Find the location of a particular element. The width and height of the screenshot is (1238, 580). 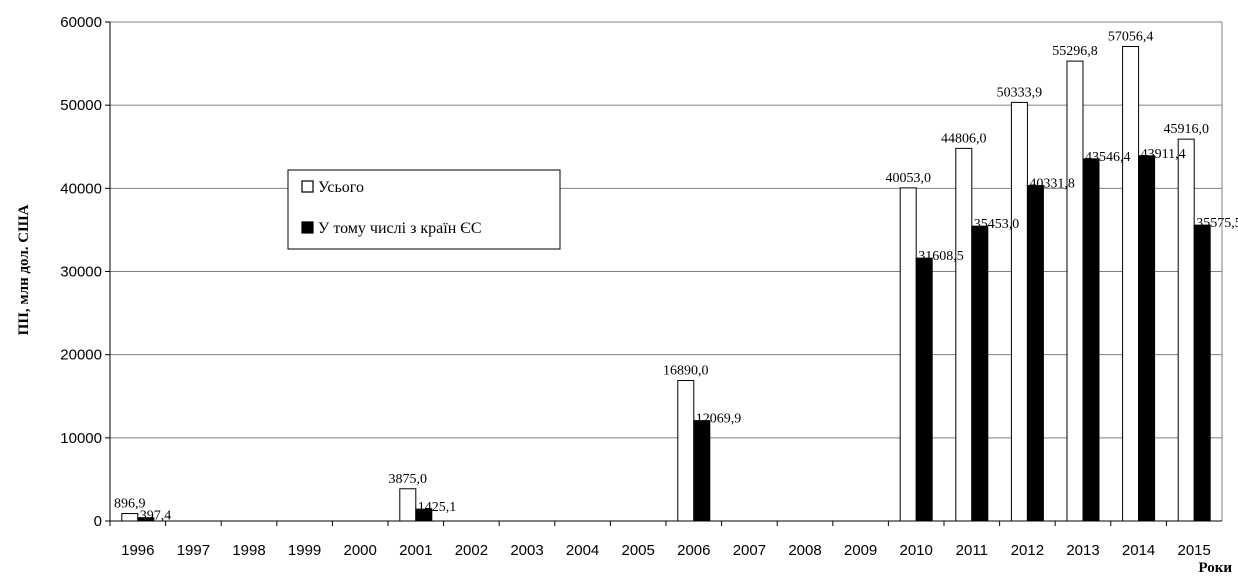

x-tick-label: 2007 is located at coordinates (749, 550).